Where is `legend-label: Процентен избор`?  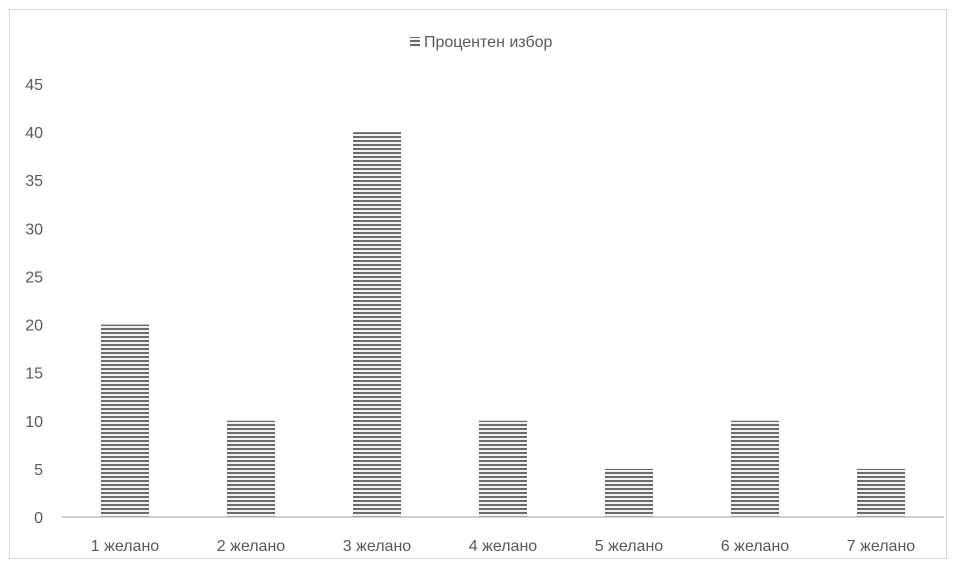
legend-label: Процентен избор is located at coordinates (488, 42).